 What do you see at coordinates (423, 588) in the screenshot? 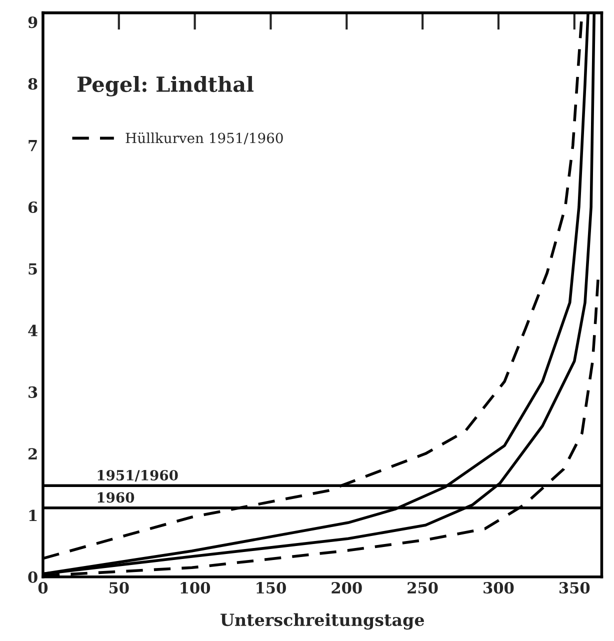
I see `x-tick-label: 250` at bounding box center [423, 588].